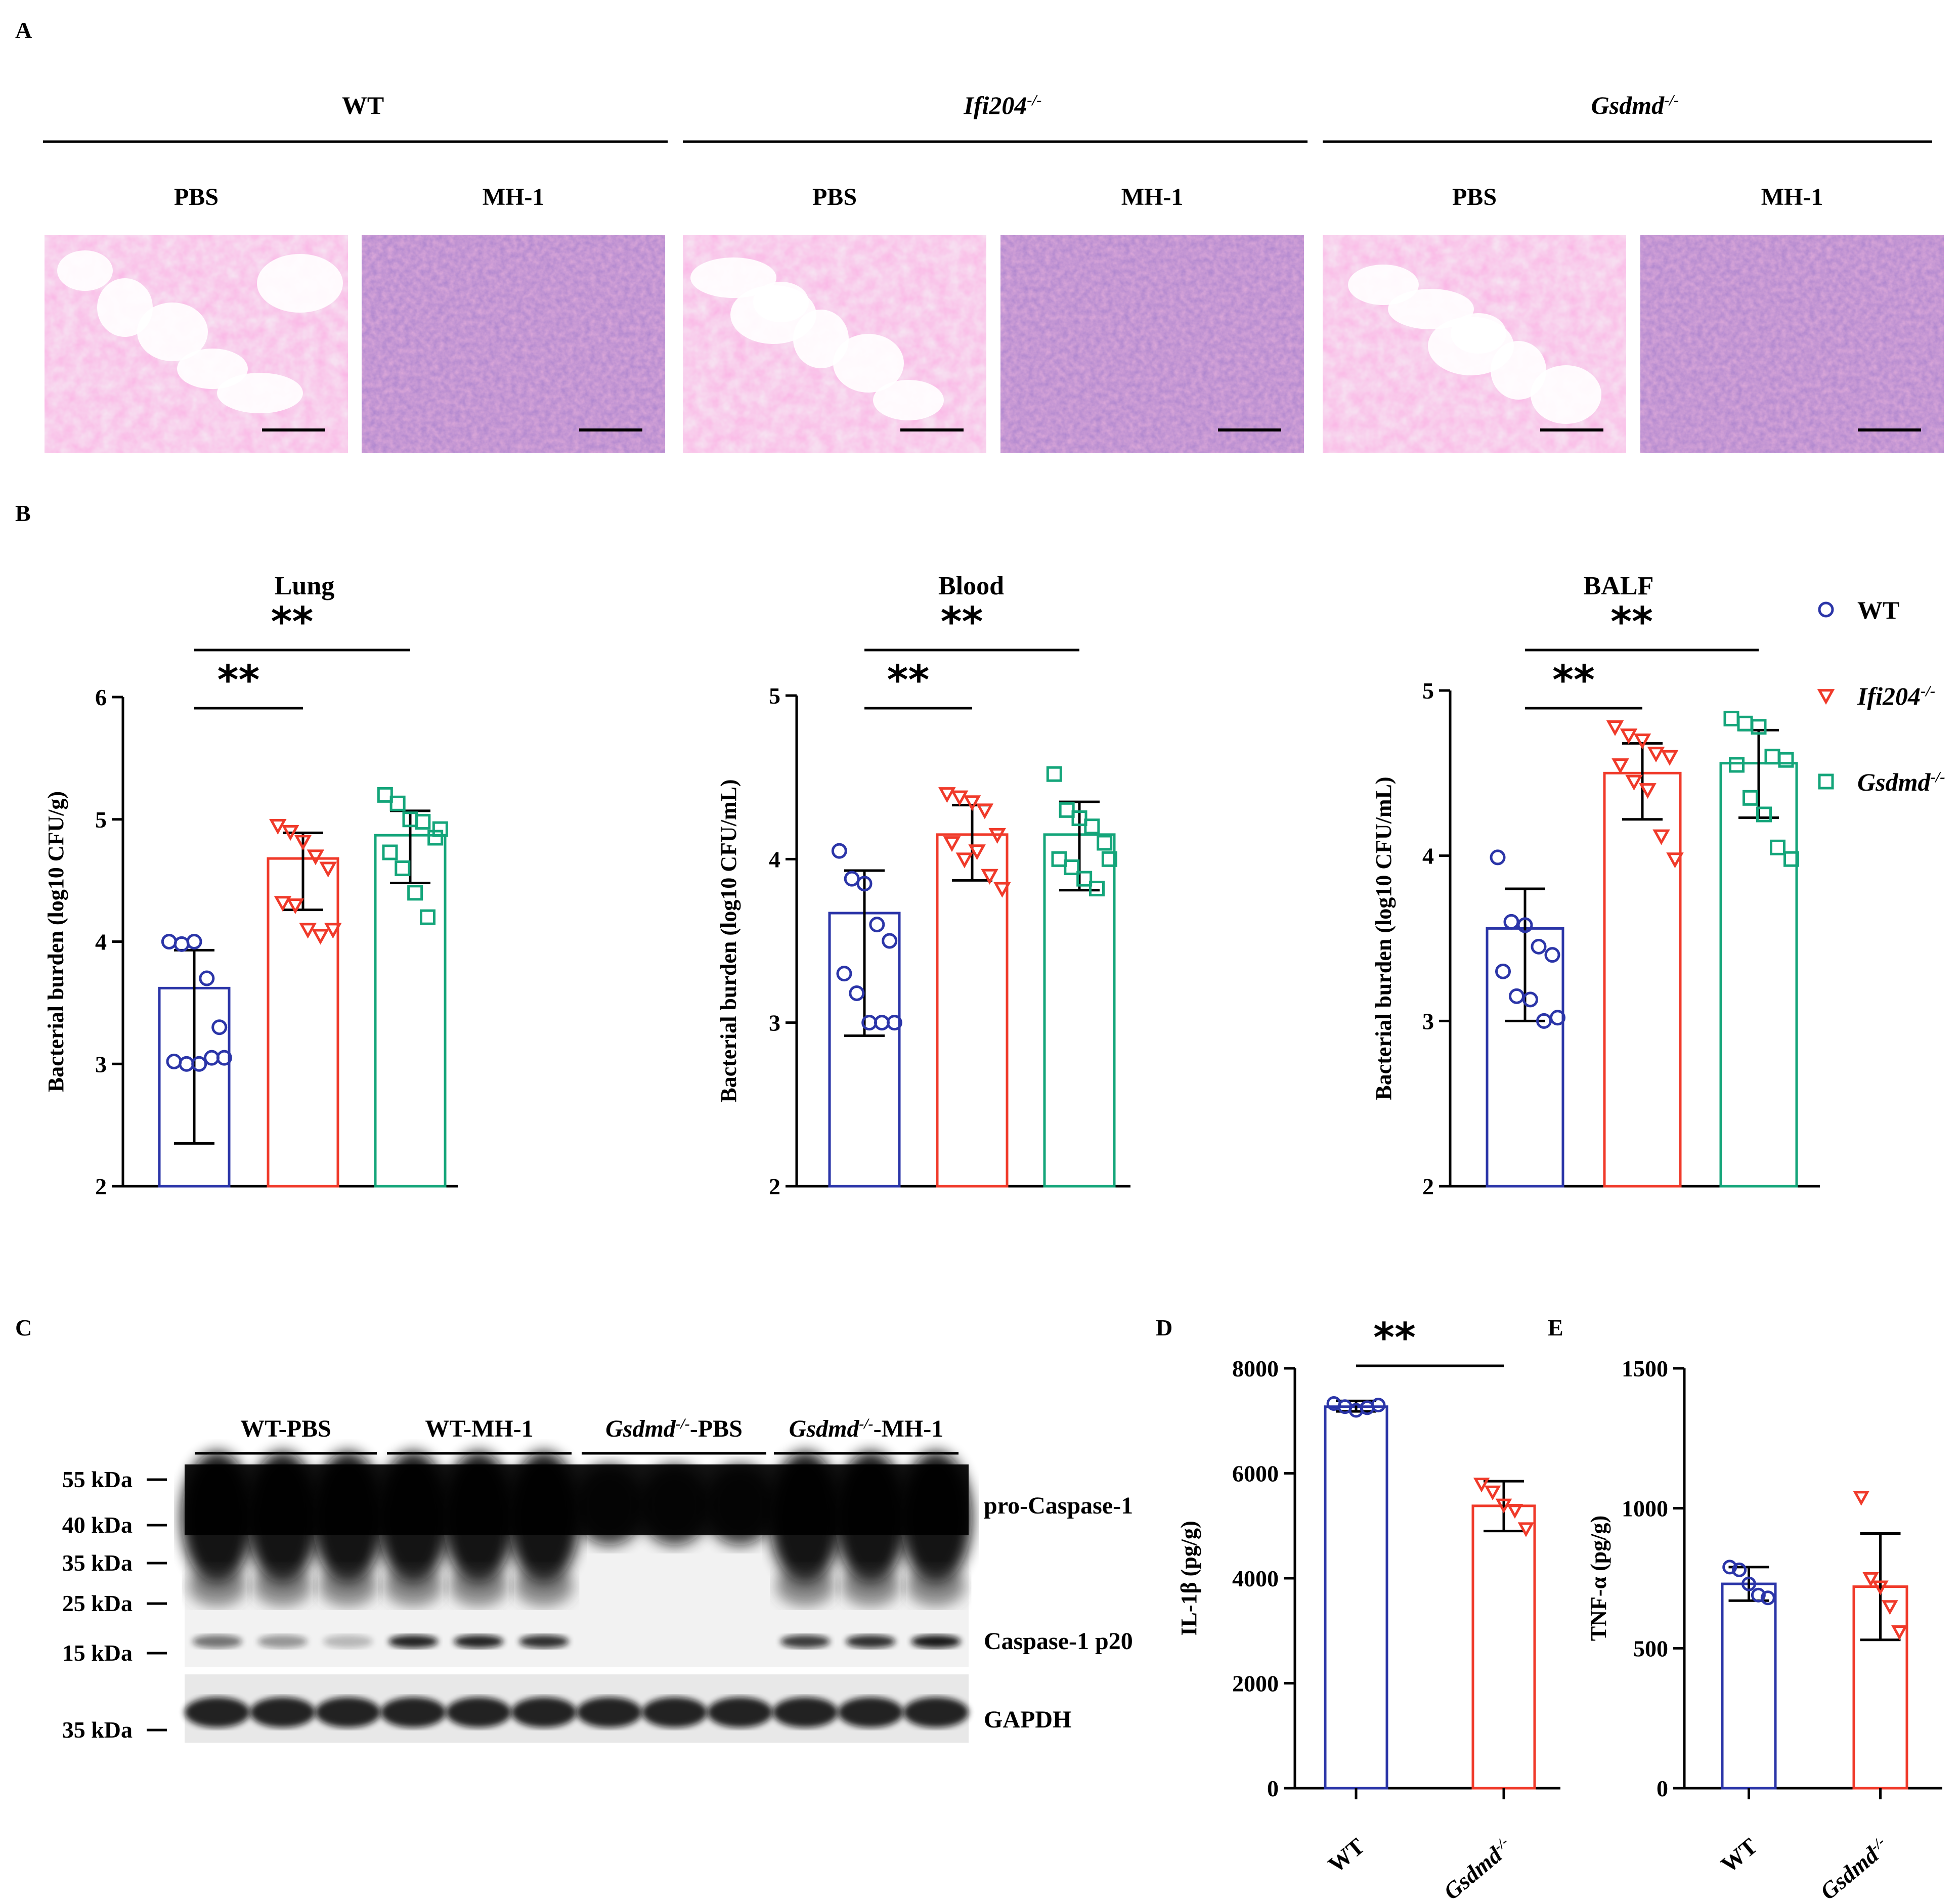 The width and height of the screenshot is (1960, 1901). I want to click on bar-lung-gsdmd, so click(410, 1011).